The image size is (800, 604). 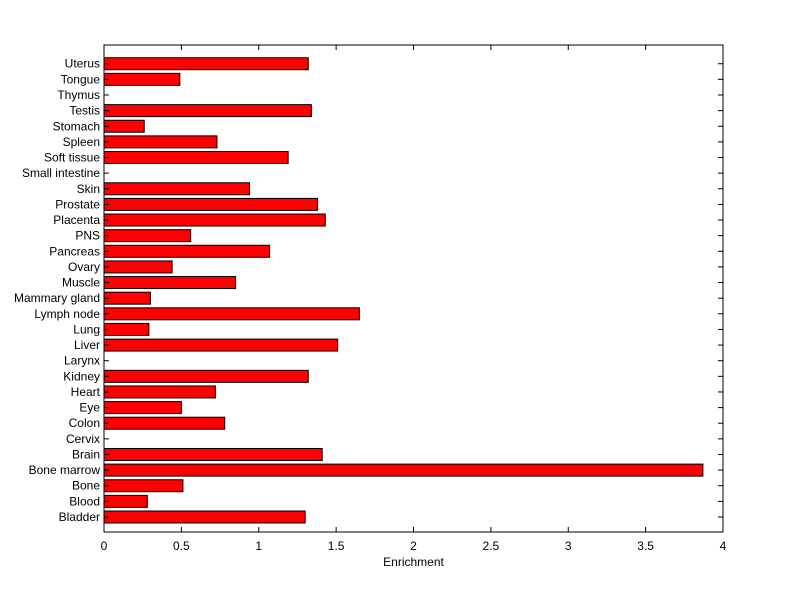 I want to click on bar-heart, so click(x=159, y=392).